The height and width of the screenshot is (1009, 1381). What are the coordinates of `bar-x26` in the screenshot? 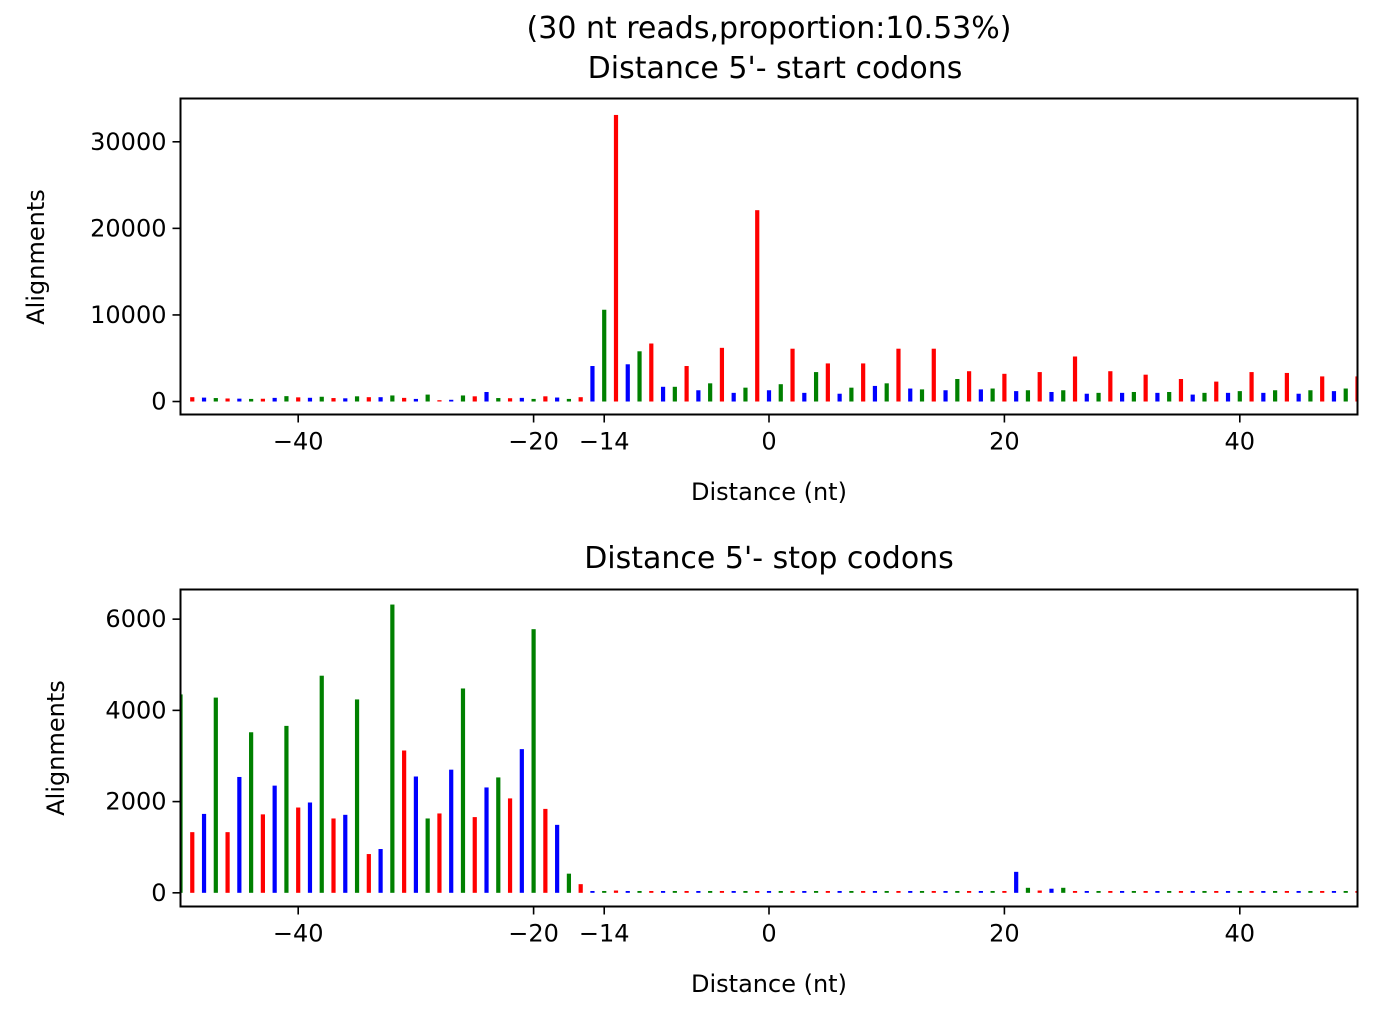 It's located at (1075, 379).